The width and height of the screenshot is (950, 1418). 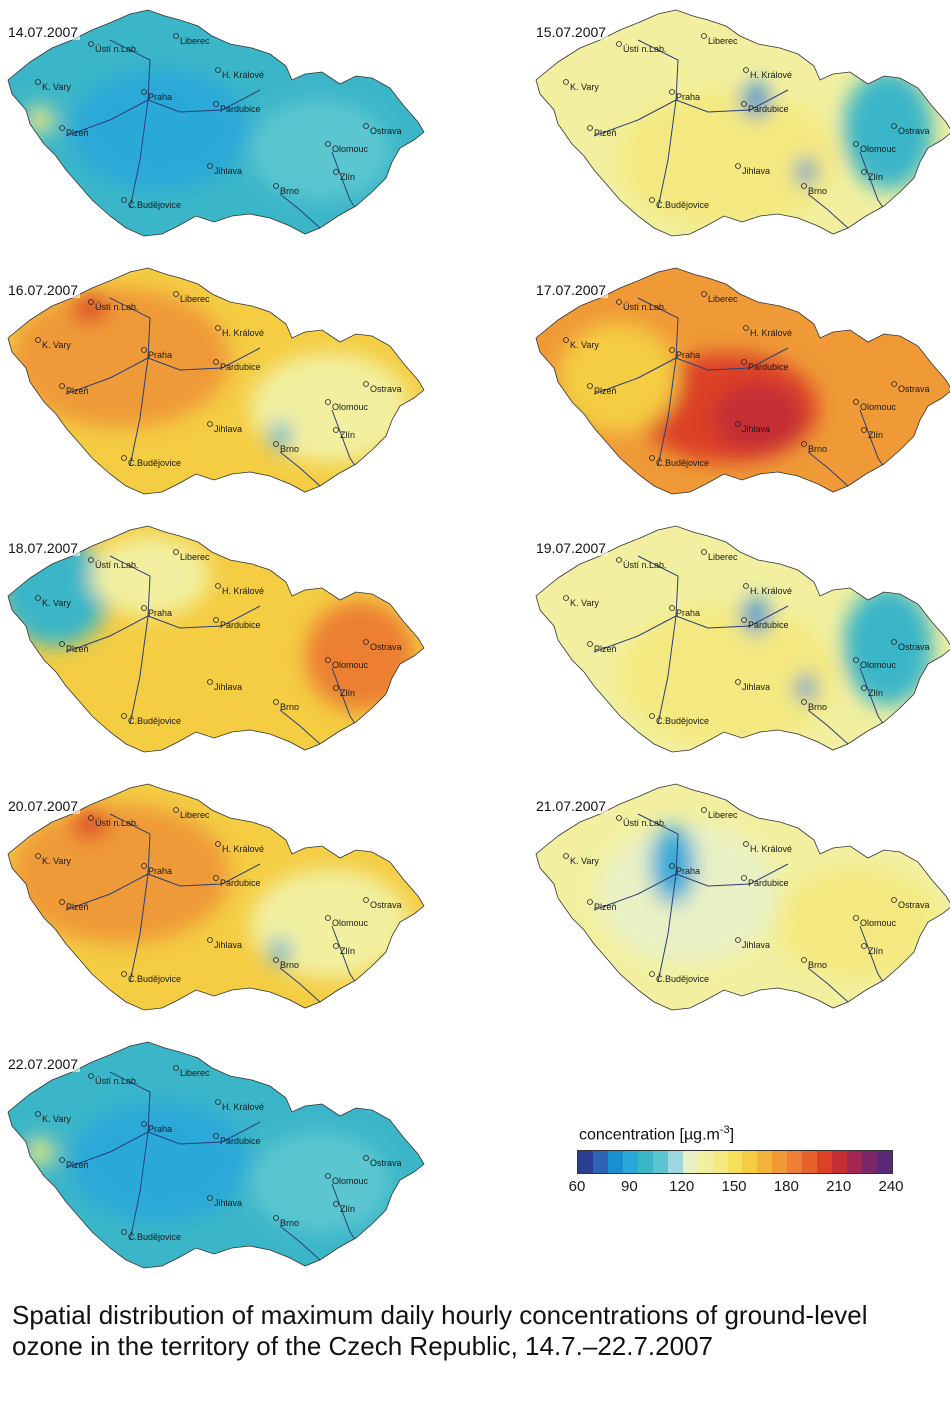 I want to click on map-date-label: 15.07.2007, so click(x=571, y=32).